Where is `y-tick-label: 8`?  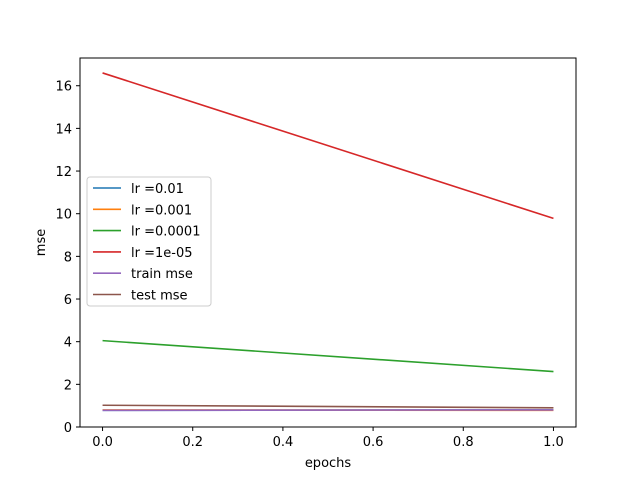 y-tick-label: 8 is located at coordinates (68, 257).